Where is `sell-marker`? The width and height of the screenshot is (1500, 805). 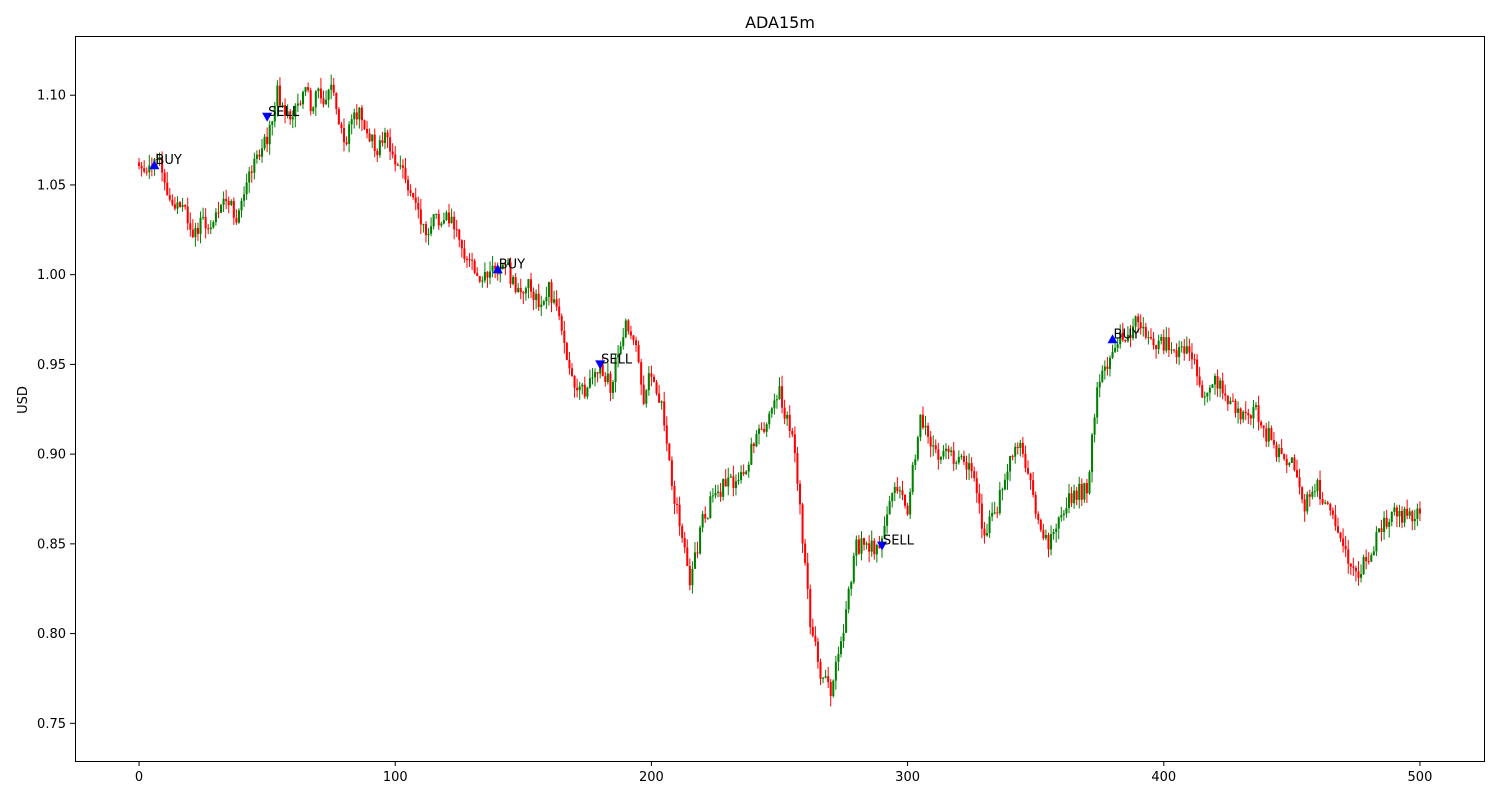 sell-marker is located at coordinates (881, 546).